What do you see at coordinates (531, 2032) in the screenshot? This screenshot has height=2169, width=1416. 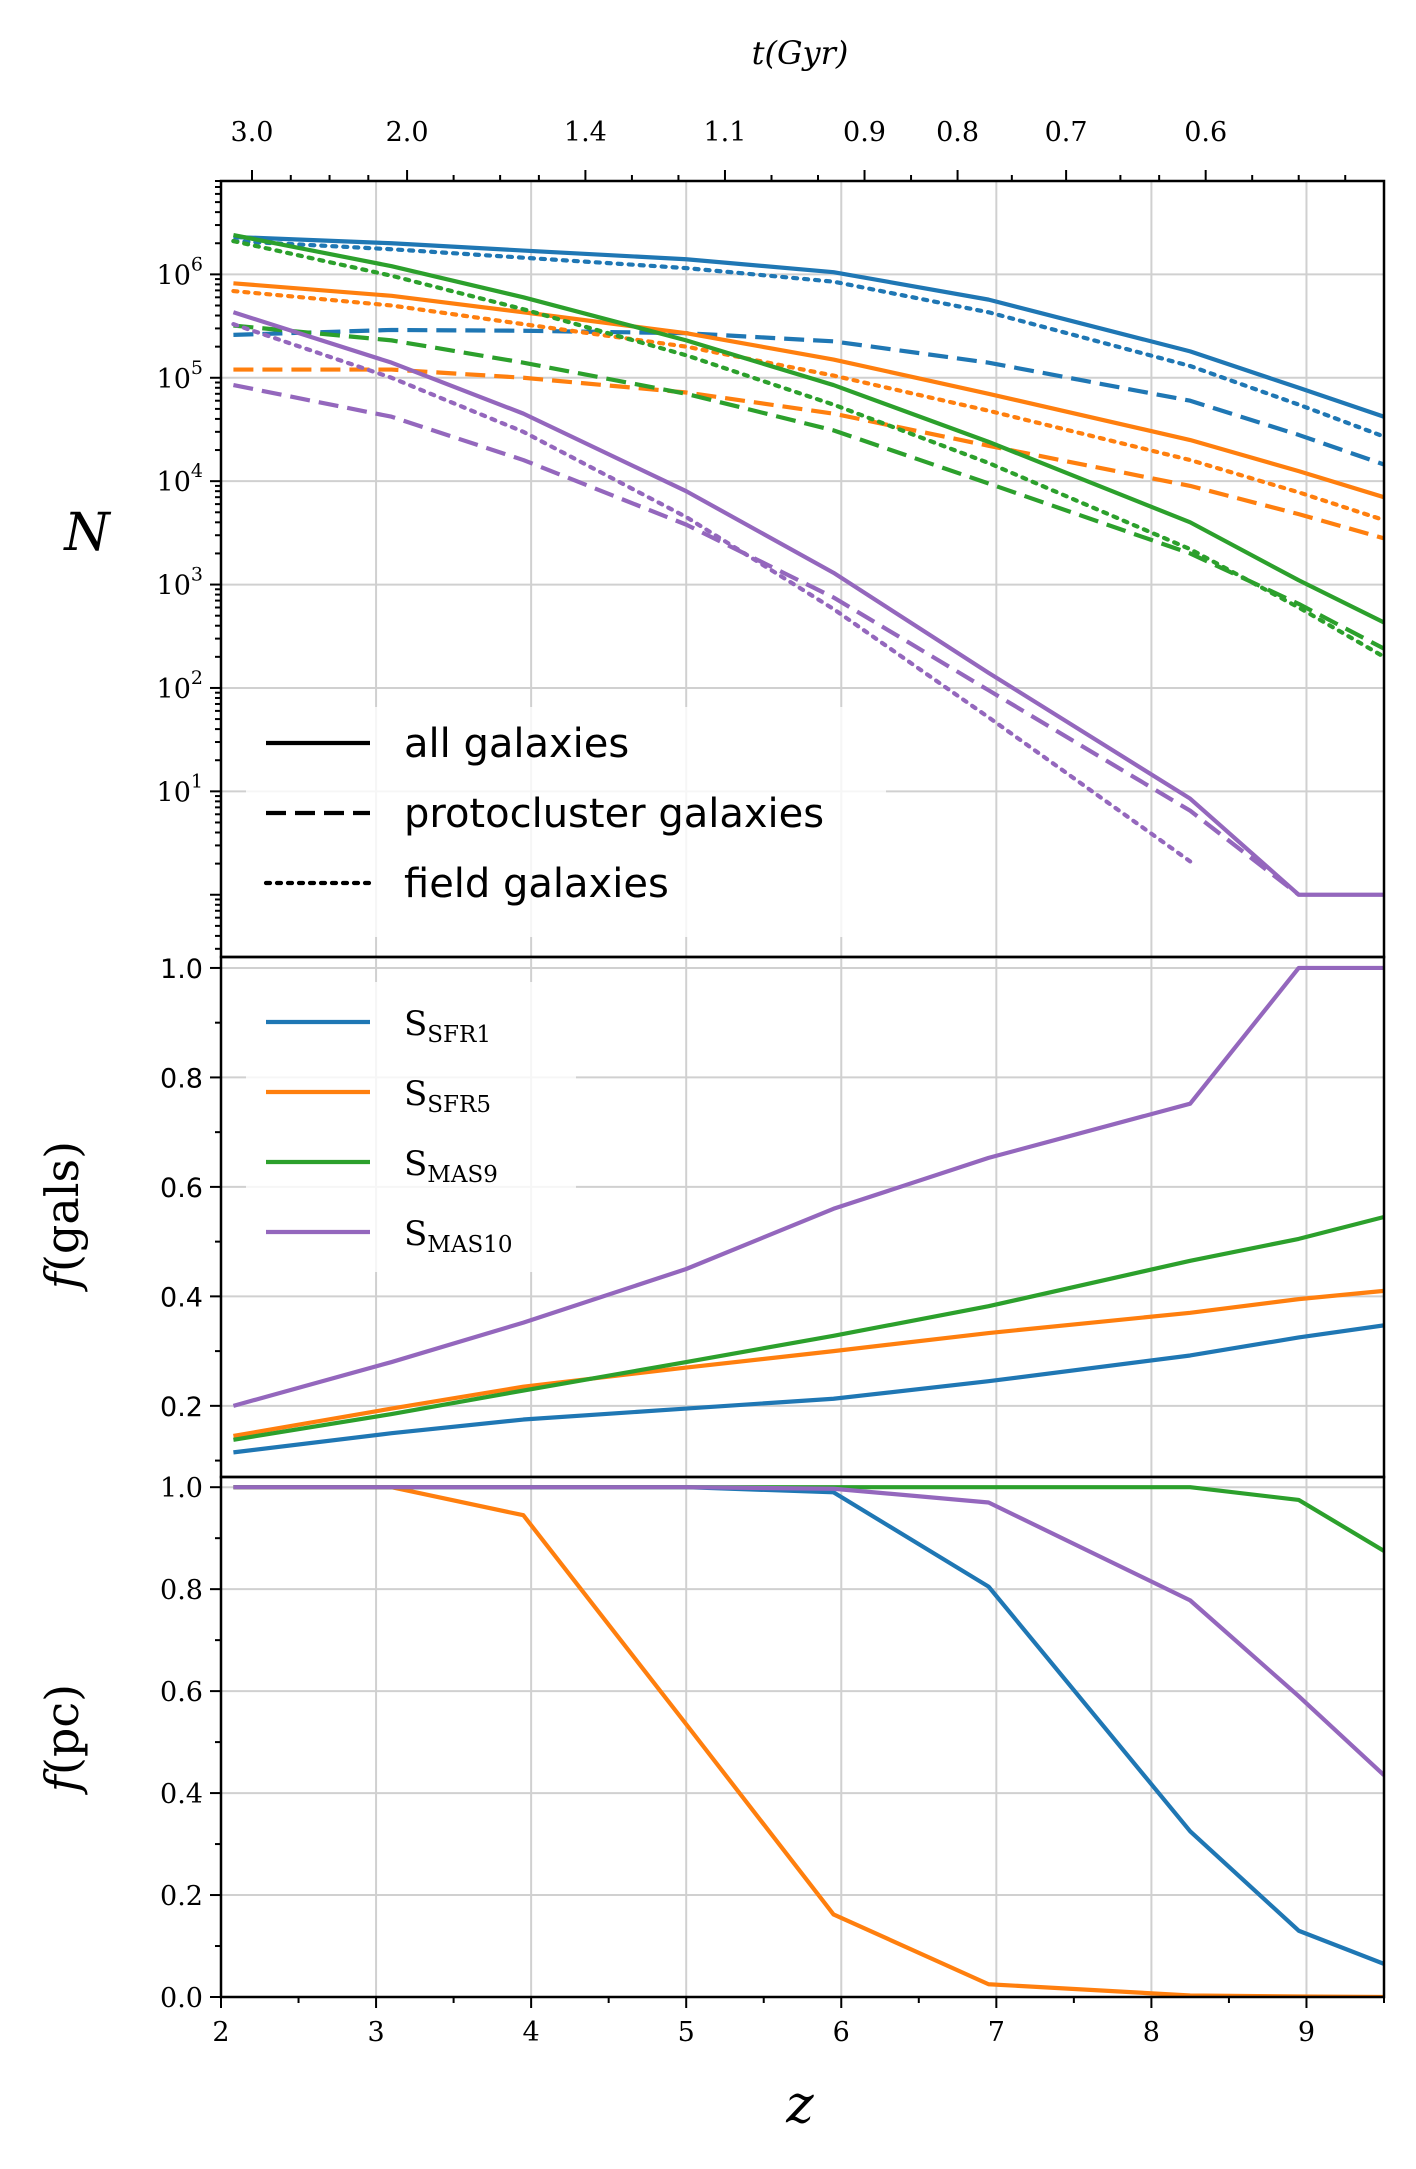 I see `x-tick-label: 4` at bounding box center [531, 2032].